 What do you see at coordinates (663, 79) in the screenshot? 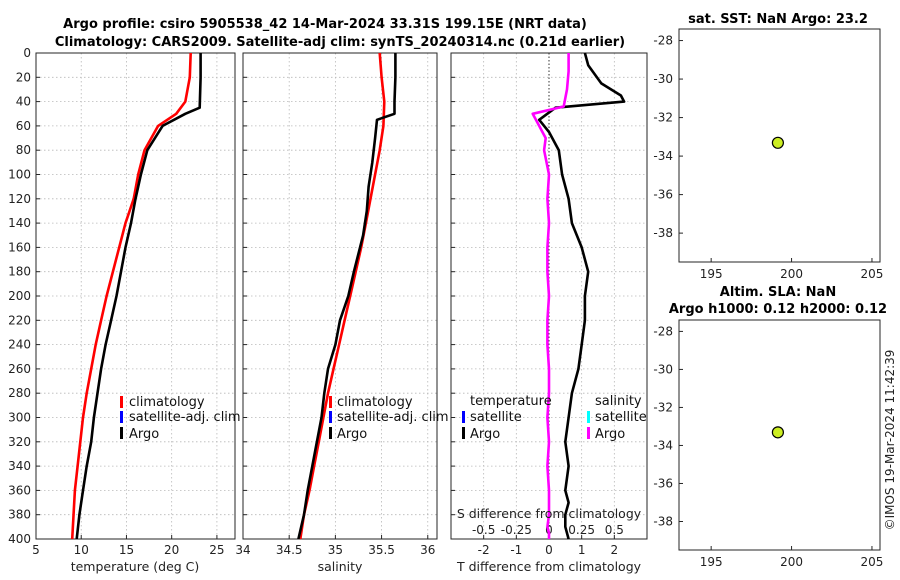
I see `y-tick-label: -30` at bounding box center [663, 79].